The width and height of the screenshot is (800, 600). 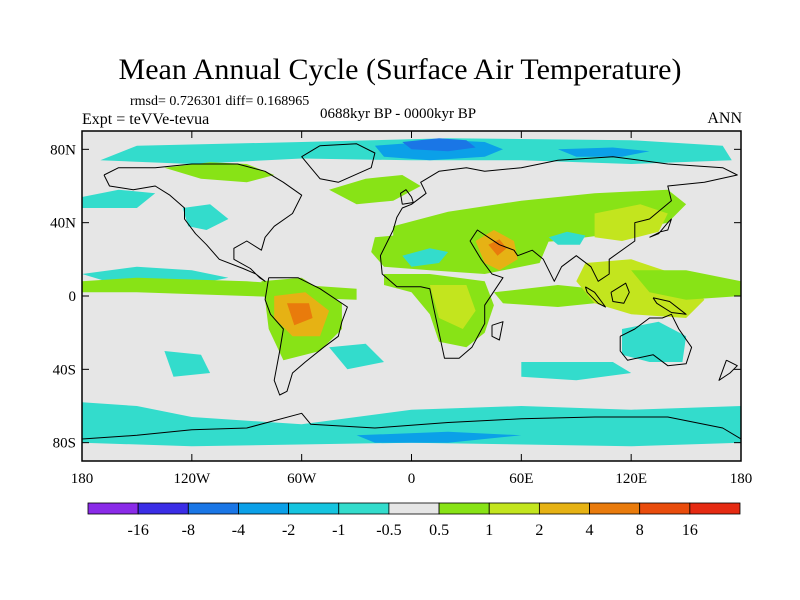 What do you see at coordinates (338, 530) in the screenshot?
I see `colorbar-label: -1` at bounding box center [338, 530].